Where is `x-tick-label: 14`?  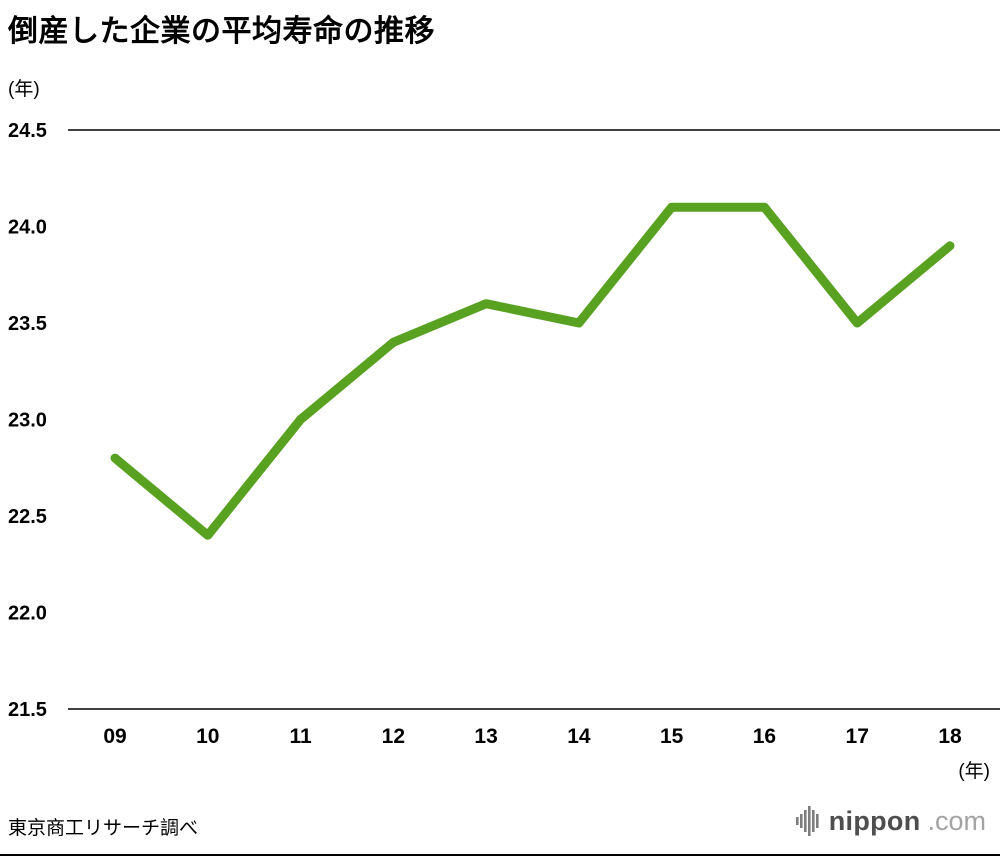
x-tick-label: 14 is located at coordinates (579, 736).